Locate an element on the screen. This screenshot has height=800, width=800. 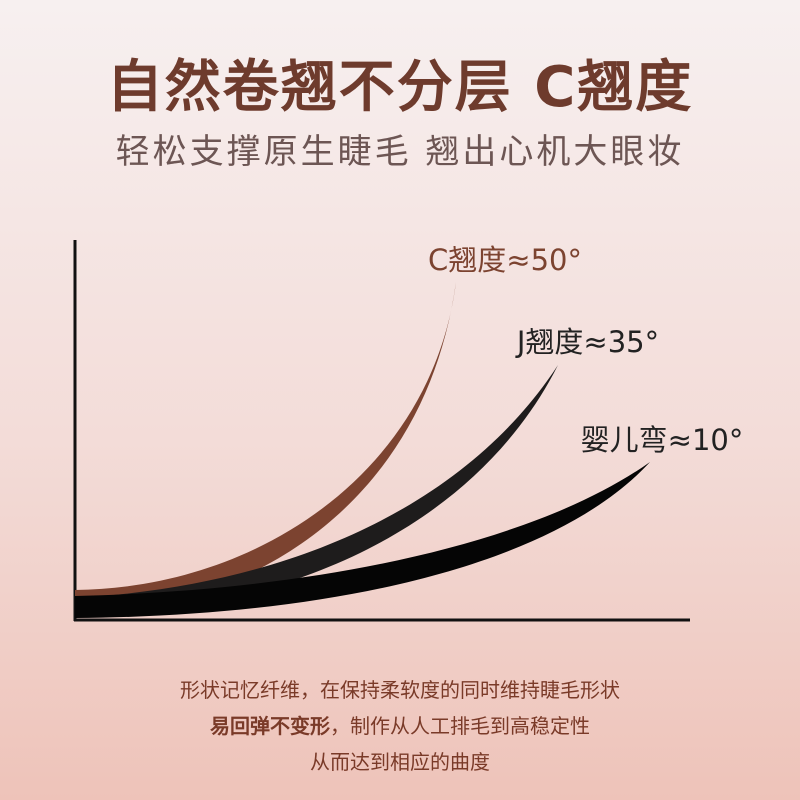
subtitle: 轻松支撑原生睫毛 翘出心机大眼妆 is located at coordinates (400, 152).